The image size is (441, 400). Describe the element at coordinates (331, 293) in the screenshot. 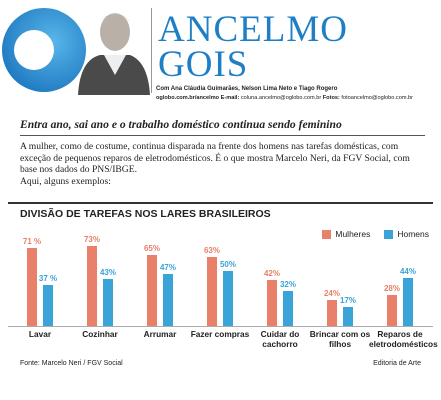

I see `value-label: 24%` at that location.